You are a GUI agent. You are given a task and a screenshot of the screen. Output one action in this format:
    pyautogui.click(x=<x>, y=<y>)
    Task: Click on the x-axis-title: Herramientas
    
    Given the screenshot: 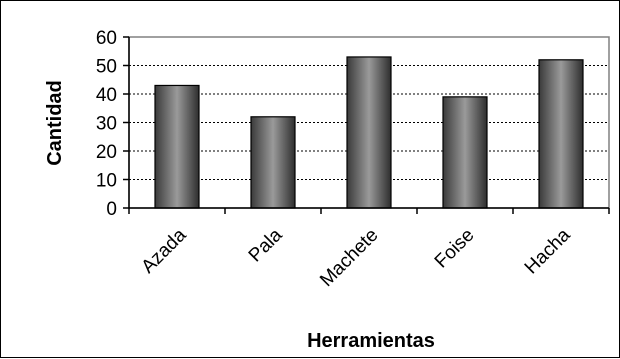 What is the action you would take?
    pyautogui.click(x=371, y=341)
    